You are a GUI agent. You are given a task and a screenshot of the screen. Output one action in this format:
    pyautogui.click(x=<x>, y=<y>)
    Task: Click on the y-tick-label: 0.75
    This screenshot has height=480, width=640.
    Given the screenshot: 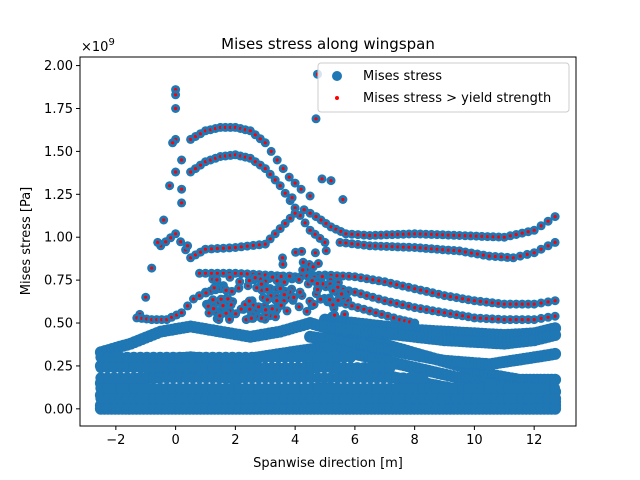 What is the action you would take?
    pyautogui.click(x=58, y=281)
    